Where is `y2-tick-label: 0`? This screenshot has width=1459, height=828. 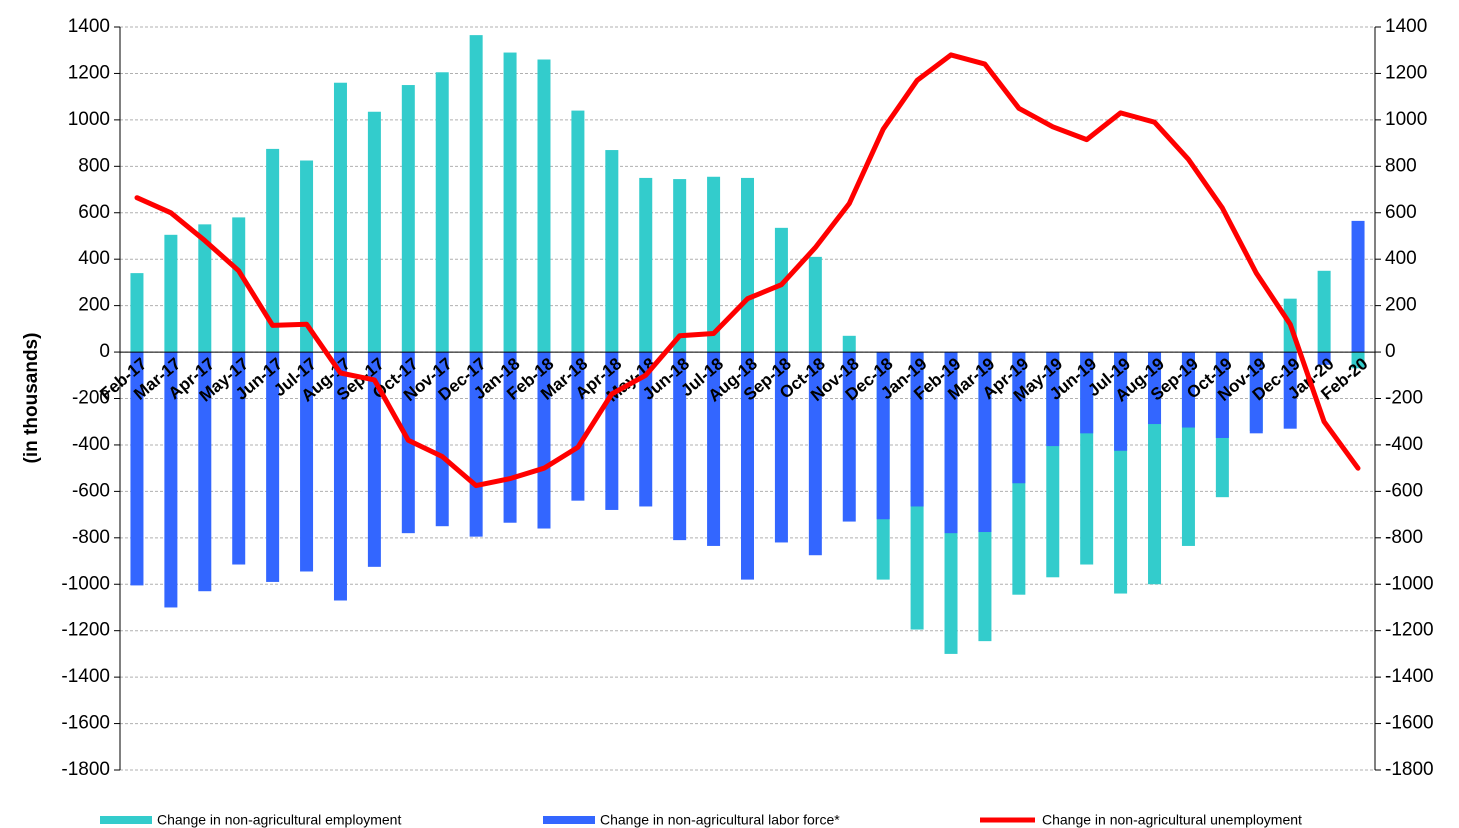 y2-tick-label: 0 is located at coordinates (1390, 351).